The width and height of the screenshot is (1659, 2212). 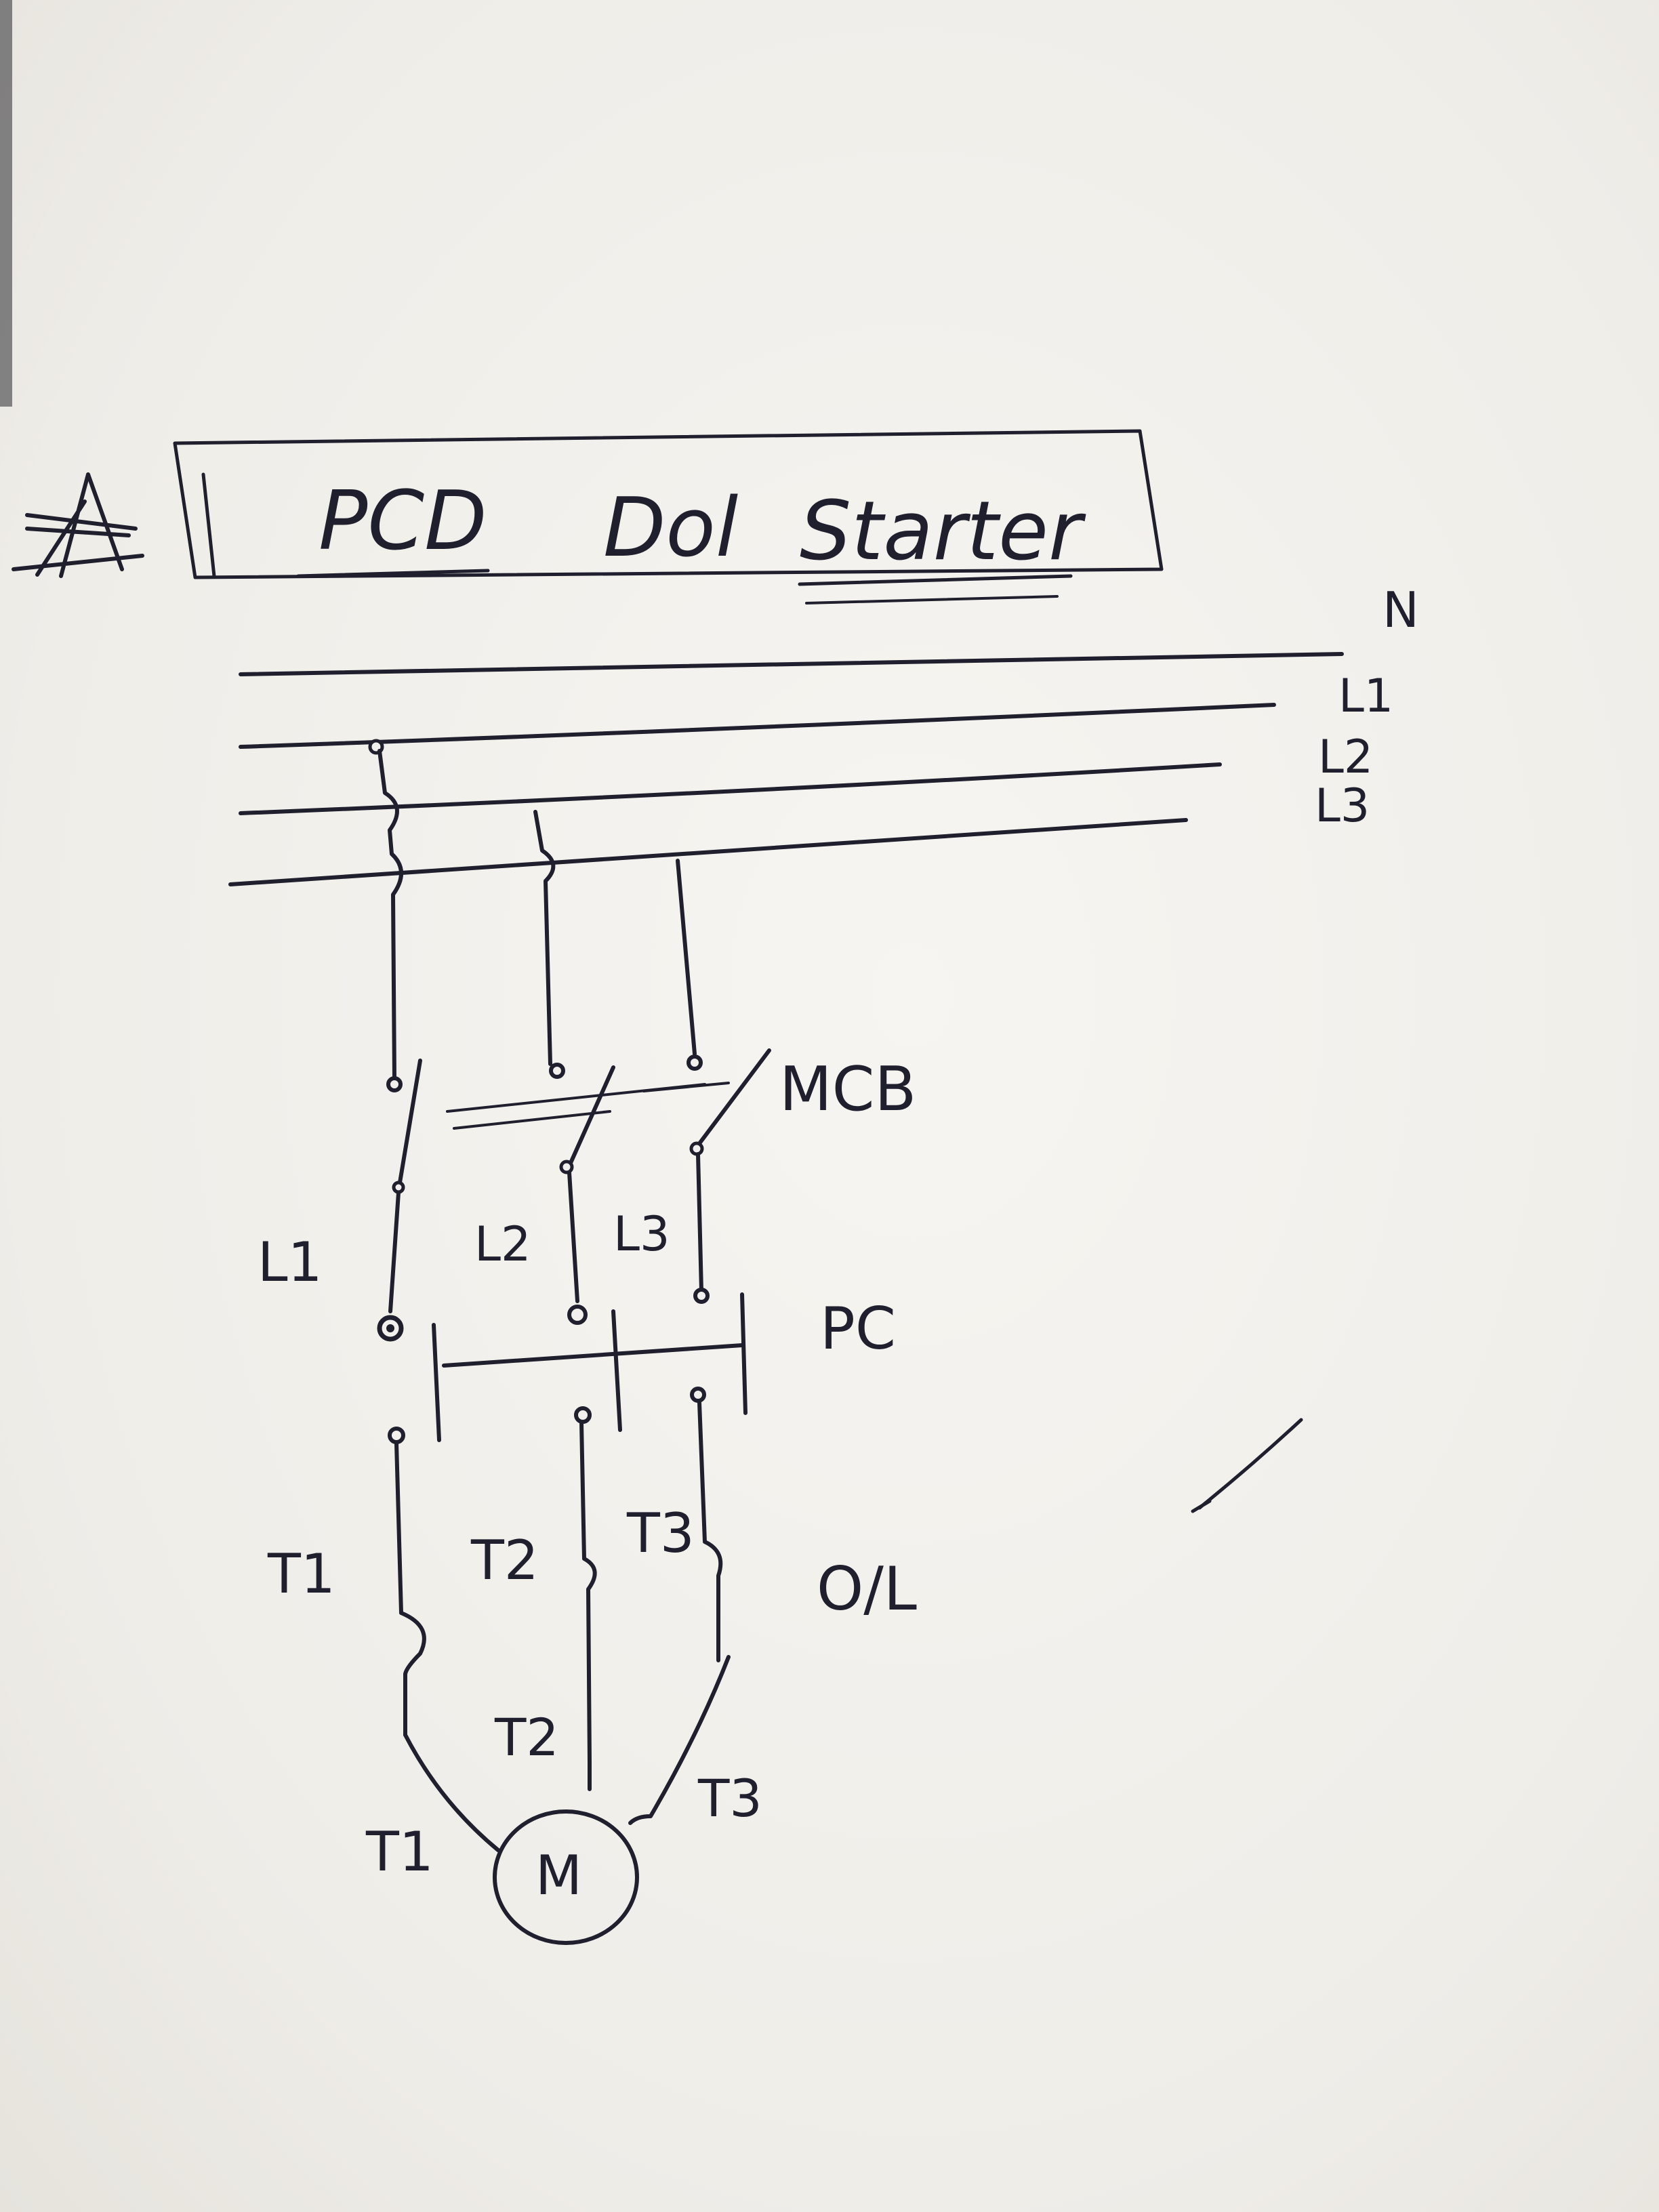 I want to click on mcb-contact-l1, so click(x=410, y=1122).